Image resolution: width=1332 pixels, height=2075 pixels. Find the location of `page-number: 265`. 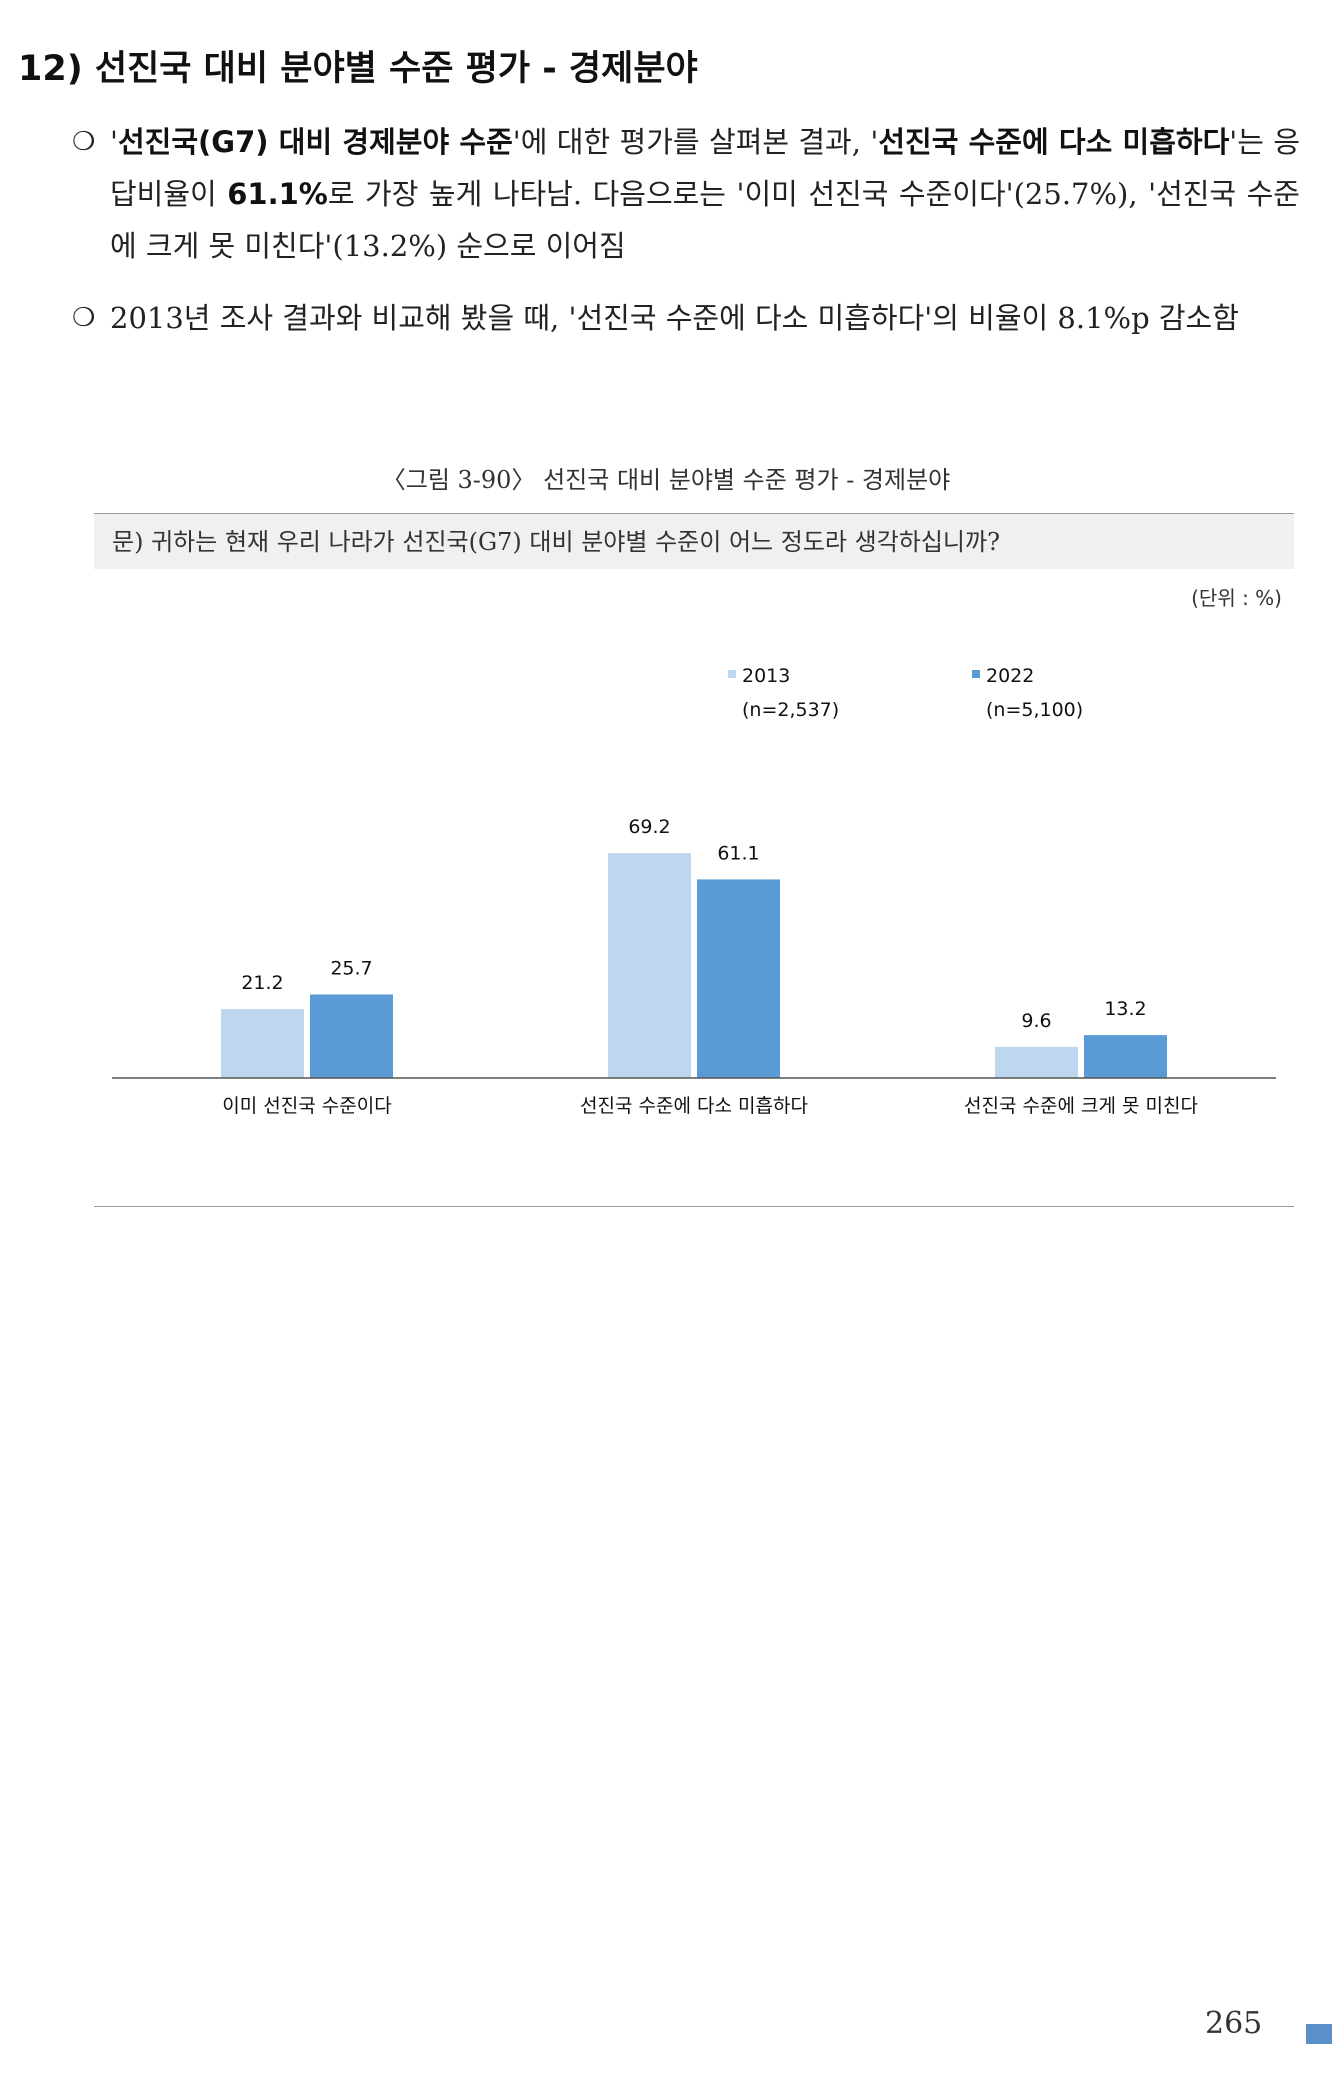

page-number: 265 is located at coordinates (1234, 2023).